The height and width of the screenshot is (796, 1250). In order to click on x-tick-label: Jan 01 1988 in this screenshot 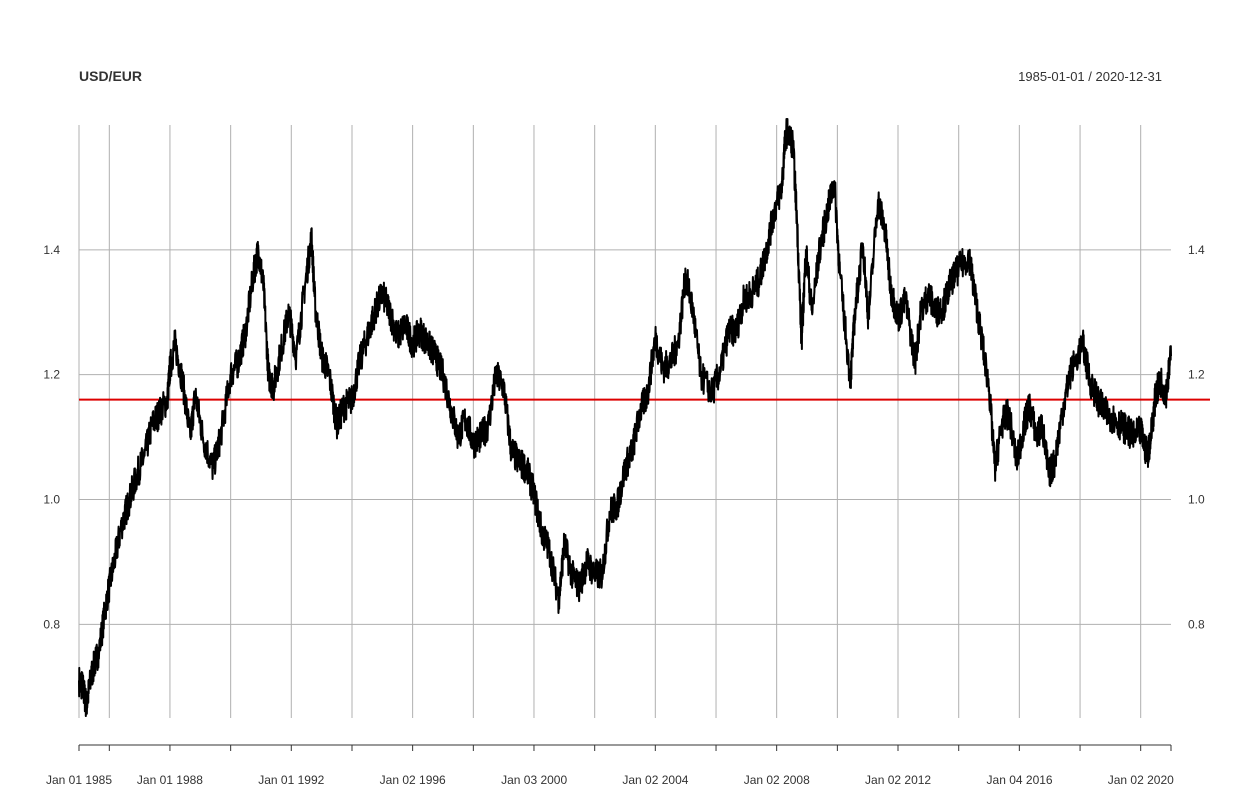, I will do `click(170, 780)`.